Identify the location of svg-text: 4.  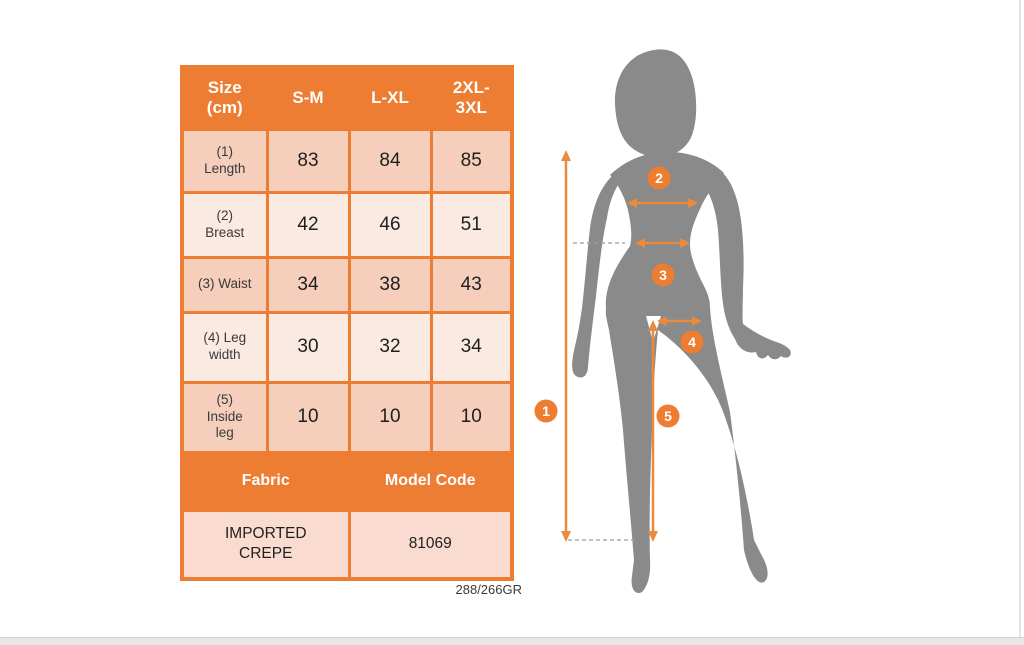
(692, 342).